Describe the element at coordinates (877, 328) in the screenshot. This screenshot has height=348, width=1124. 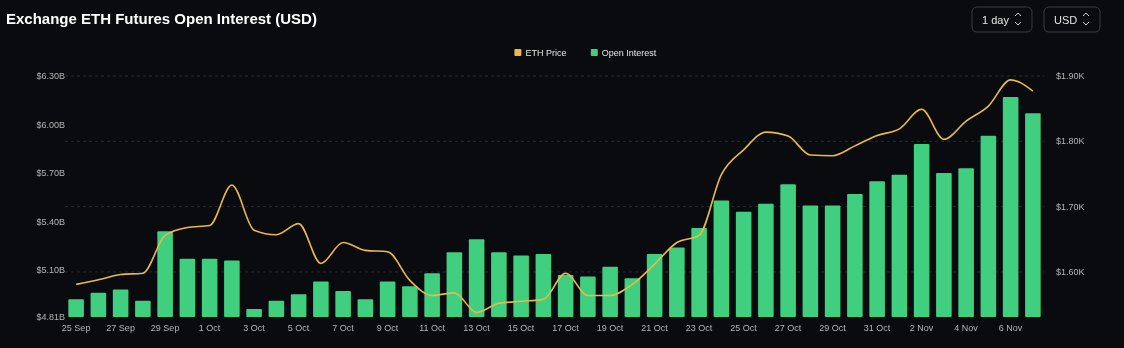
I see `x-tick-label: 31 Oct` at that location.